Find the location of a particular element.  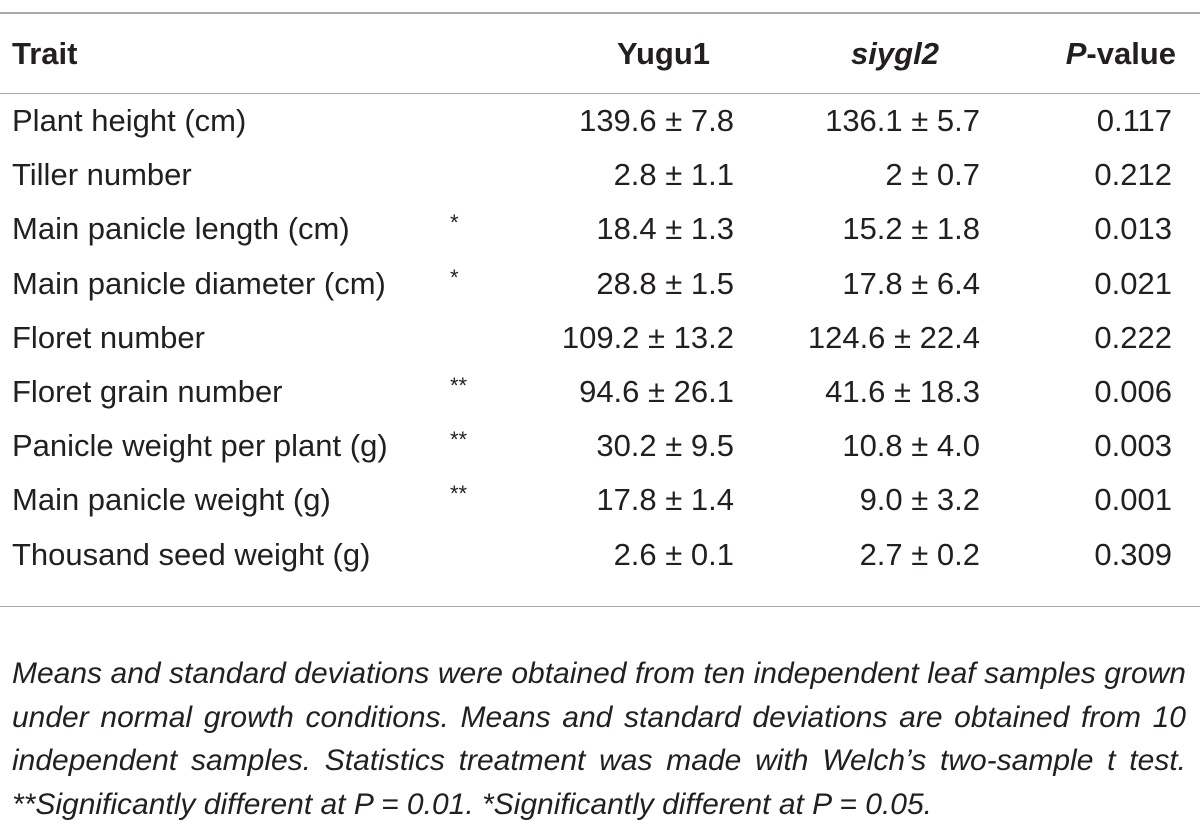

cell-yugu1: 30.2 ± 9.5 is located at coordinates (665, 446).